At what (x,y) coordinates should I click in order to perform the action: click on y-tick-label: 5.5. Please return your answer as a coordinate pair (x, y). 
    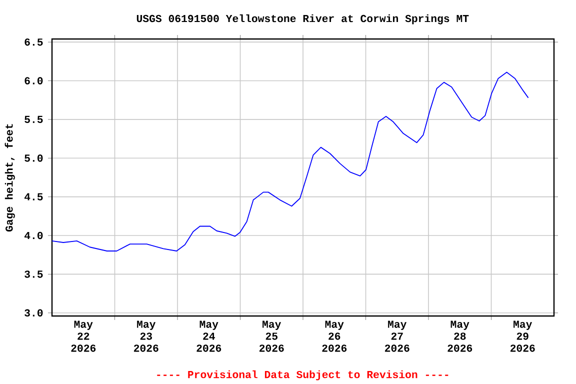
    Looking at the image, I should click on (33, 120).